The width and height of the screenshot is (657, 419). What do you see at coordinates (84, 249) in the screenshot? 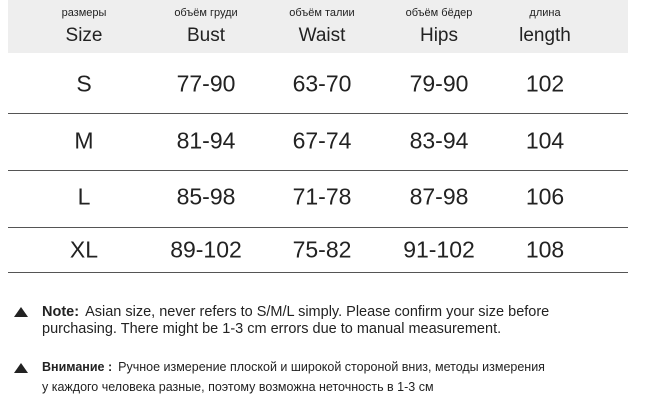
I see `cell: XL` at bounding box center [84, 249].